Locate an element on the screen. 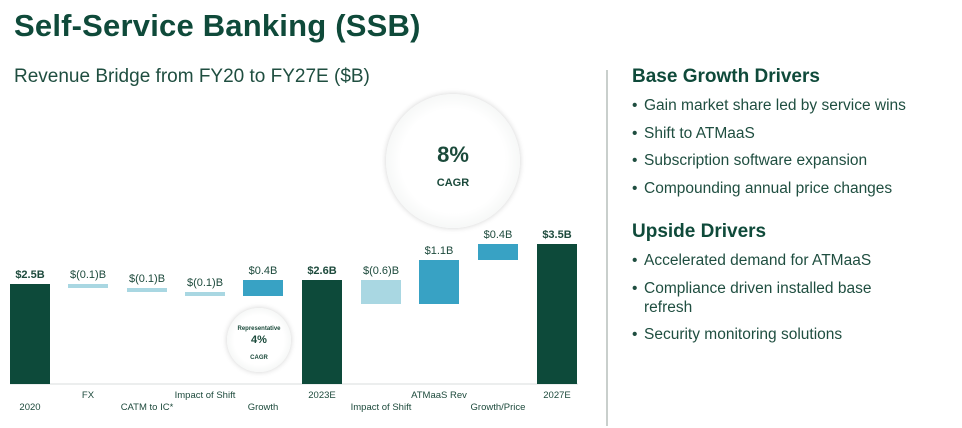  cagr-bubble-main: 8% CAGR is located at coordinates (453, 161).